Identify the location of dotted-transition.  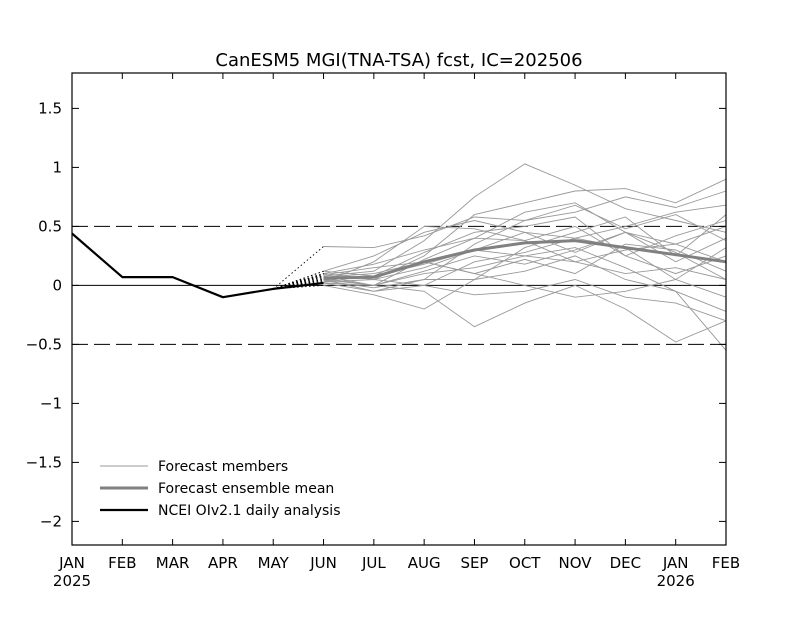
(298, 268).